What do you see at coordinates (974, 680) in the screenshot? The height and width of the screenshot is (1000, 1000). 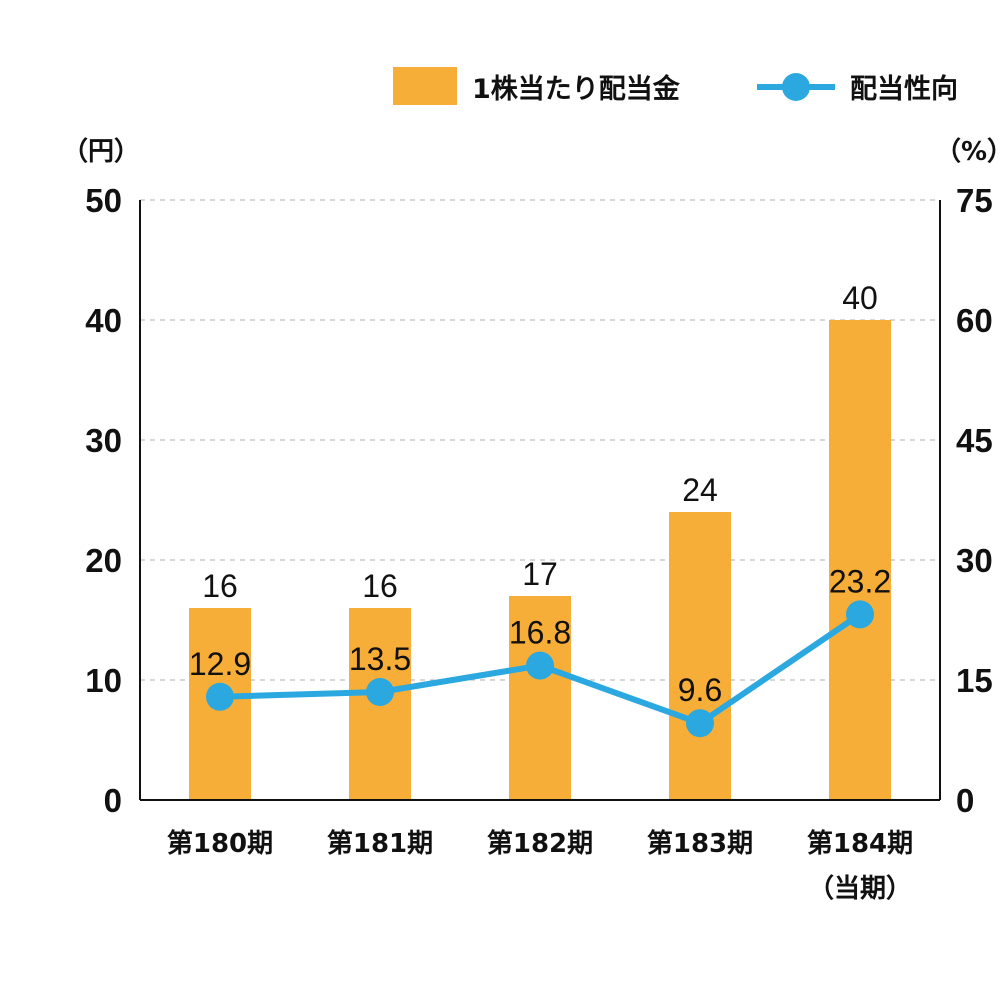 I see `right-tick-label: 15` at bounding box center [974, 680].